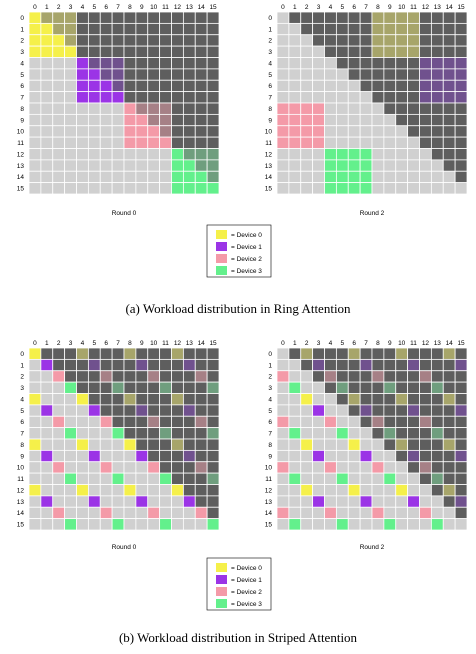  I want to click on row-tick-label: 6, so click(270, 86).